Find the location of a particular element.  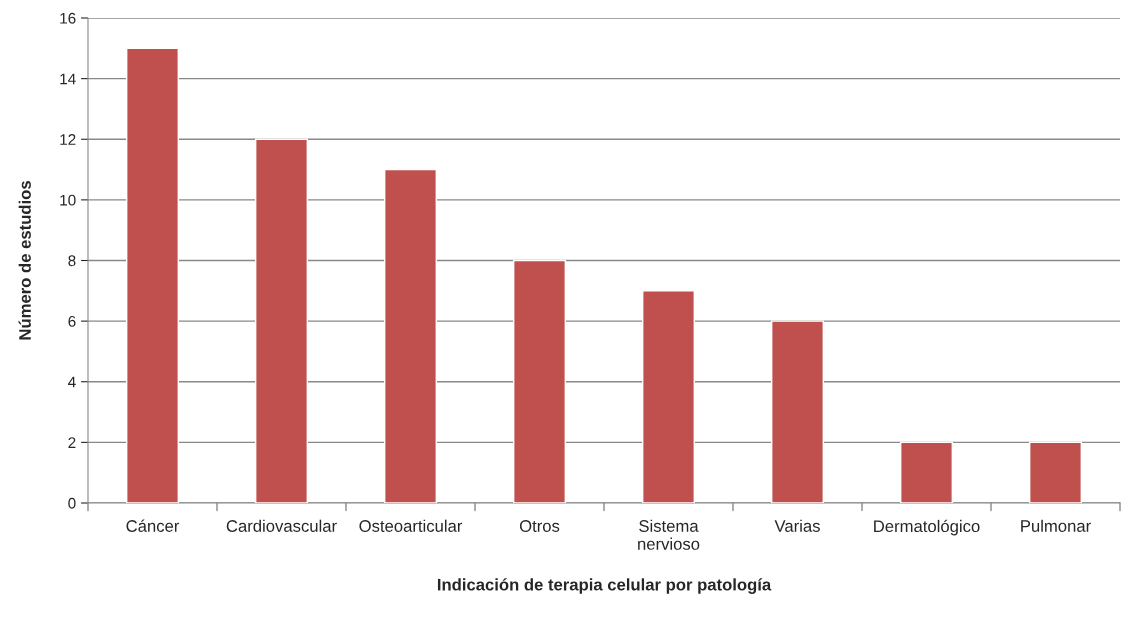

x-tick-label: Pulmonar is located at coordinates (1056, 525).